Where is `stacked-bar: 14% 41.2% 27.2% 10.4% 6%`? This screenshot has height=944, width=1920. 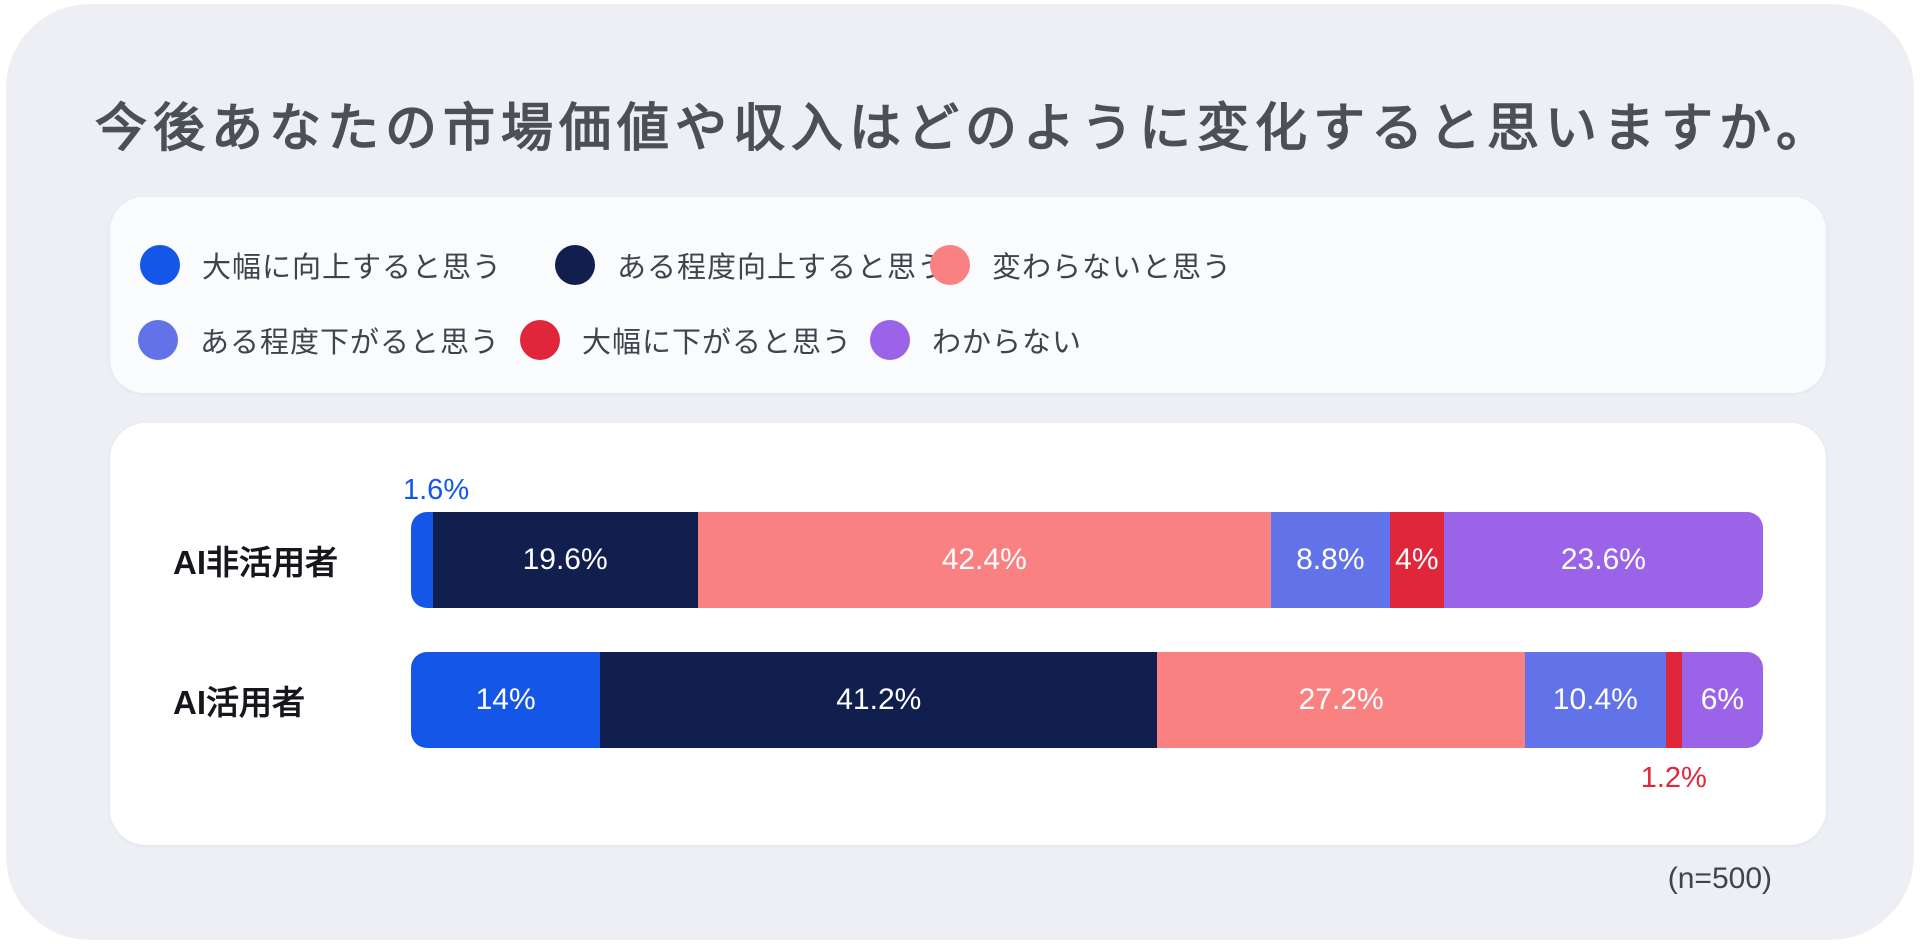 stacked-bar: 14% 41.2% 27.2% 10.4% 6% is located at coordinates (1087, 700).